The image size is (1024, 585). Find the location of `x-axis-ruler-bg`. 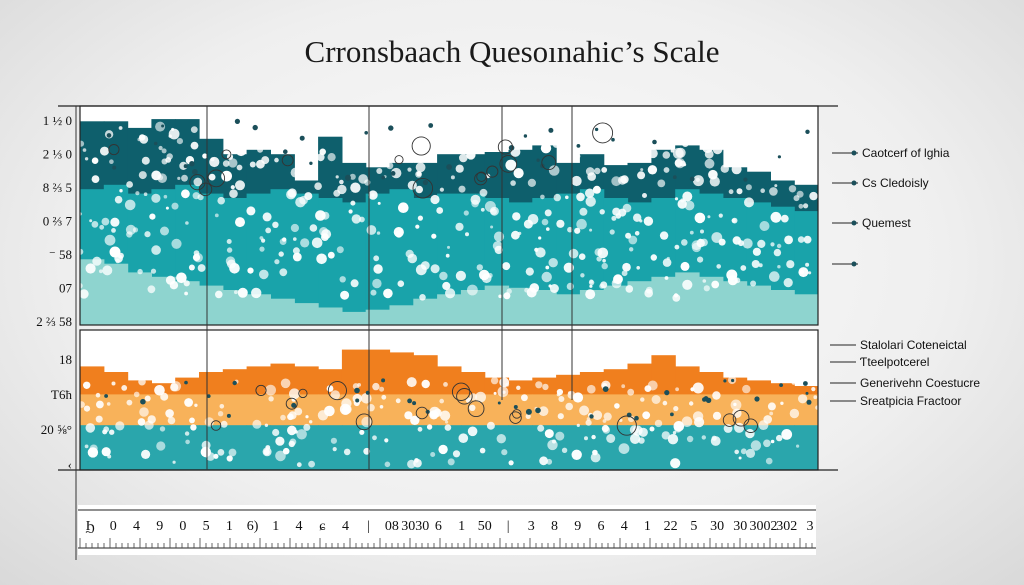

x-axis-ruler-bg is located at coordinates (447, 530).